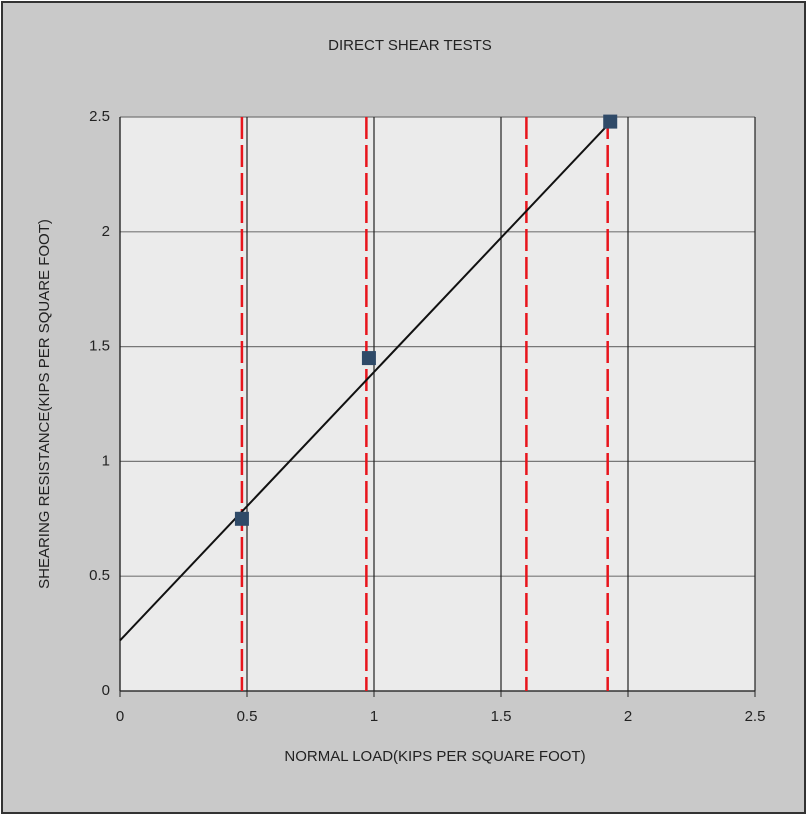  Describe the element at coordinates (755, 716) in the screenshot. I see `x-tick-label: 2.5` at that location.